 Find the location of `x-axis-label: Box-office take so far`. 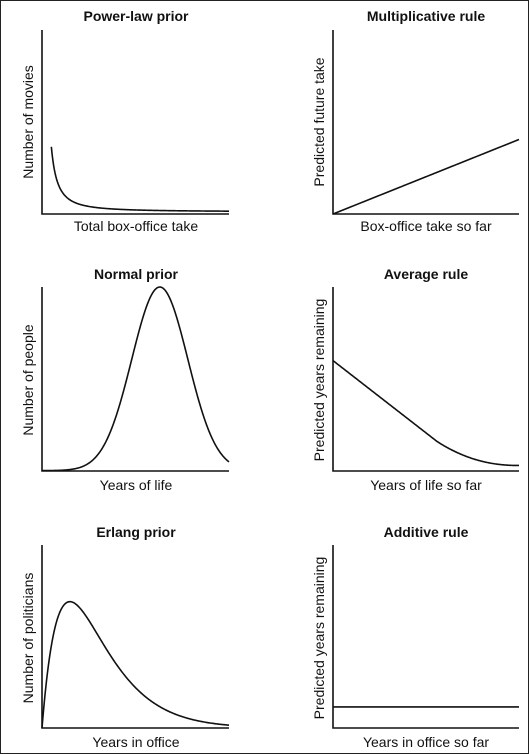

x-axis-label: Box-office take so far is located at coordinates (426, 226).